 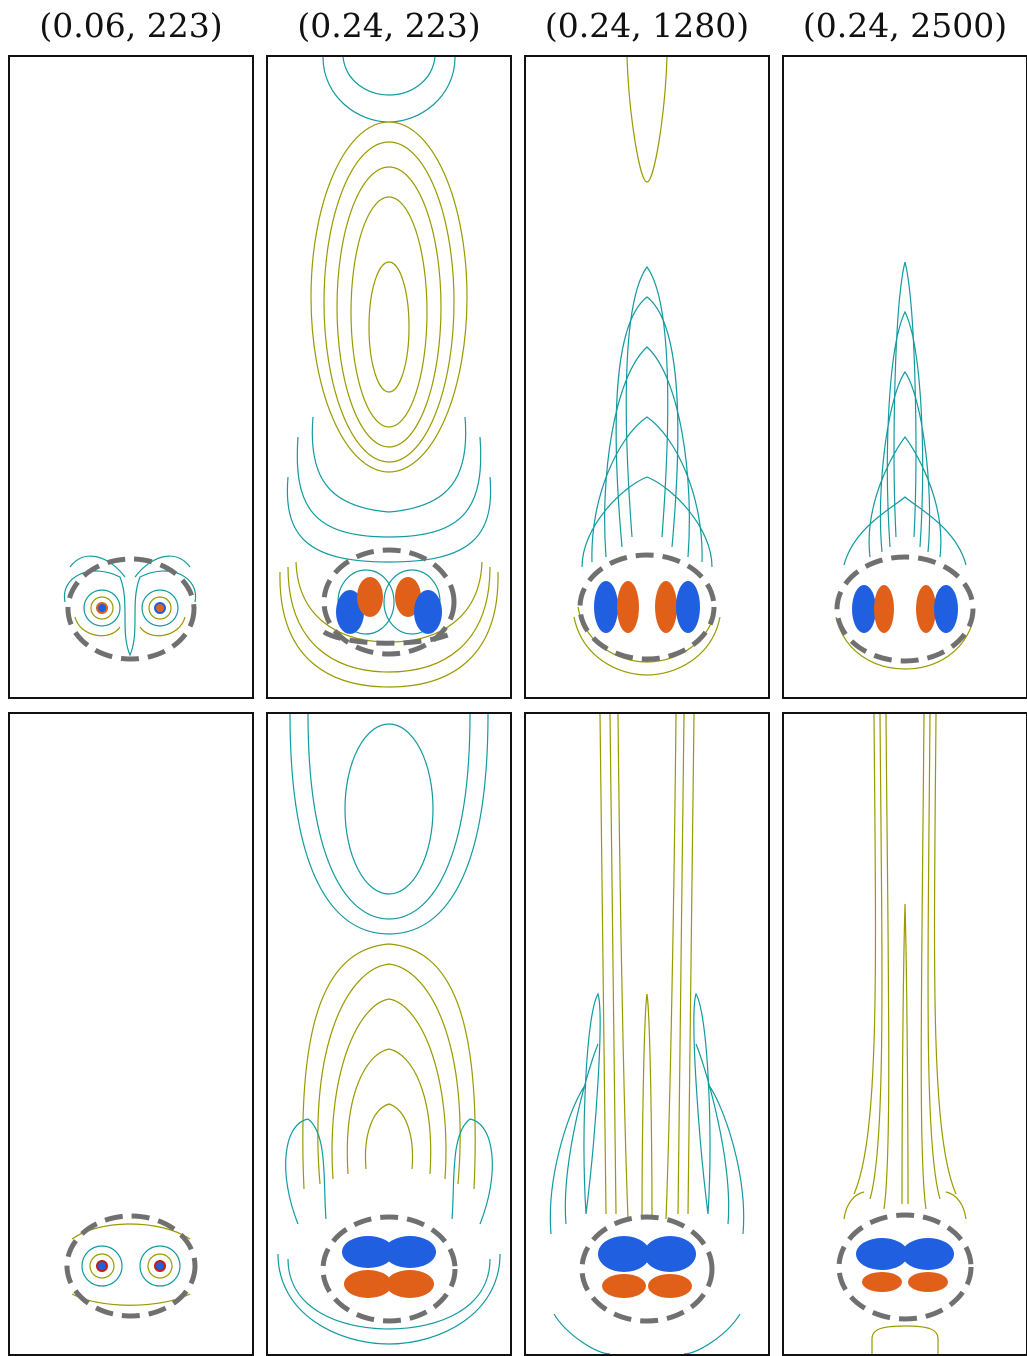 What do you see at coordinates (428, 612) in the screenshot?
I see `vortex-right-blue` at bounding box center [428, 612].